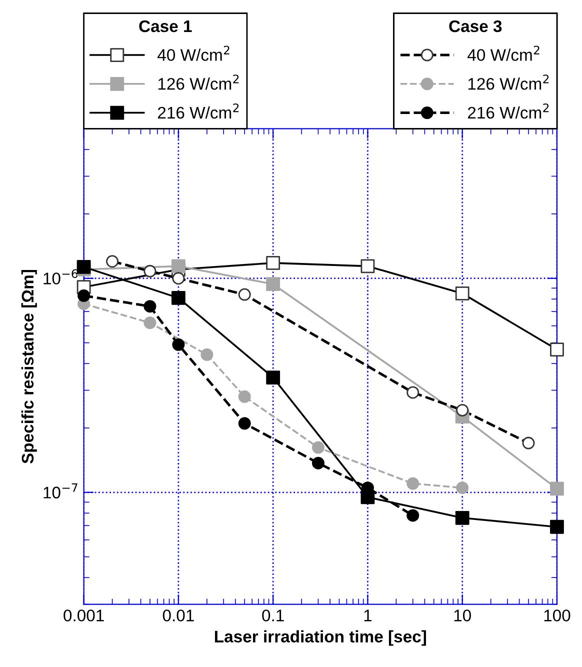 The height and width of the screenshot is (667, 582). What do you see at coordinates (557, 616) in the screenshot?
I see `x-tick-label: 100` at bounding box center [557, 616].